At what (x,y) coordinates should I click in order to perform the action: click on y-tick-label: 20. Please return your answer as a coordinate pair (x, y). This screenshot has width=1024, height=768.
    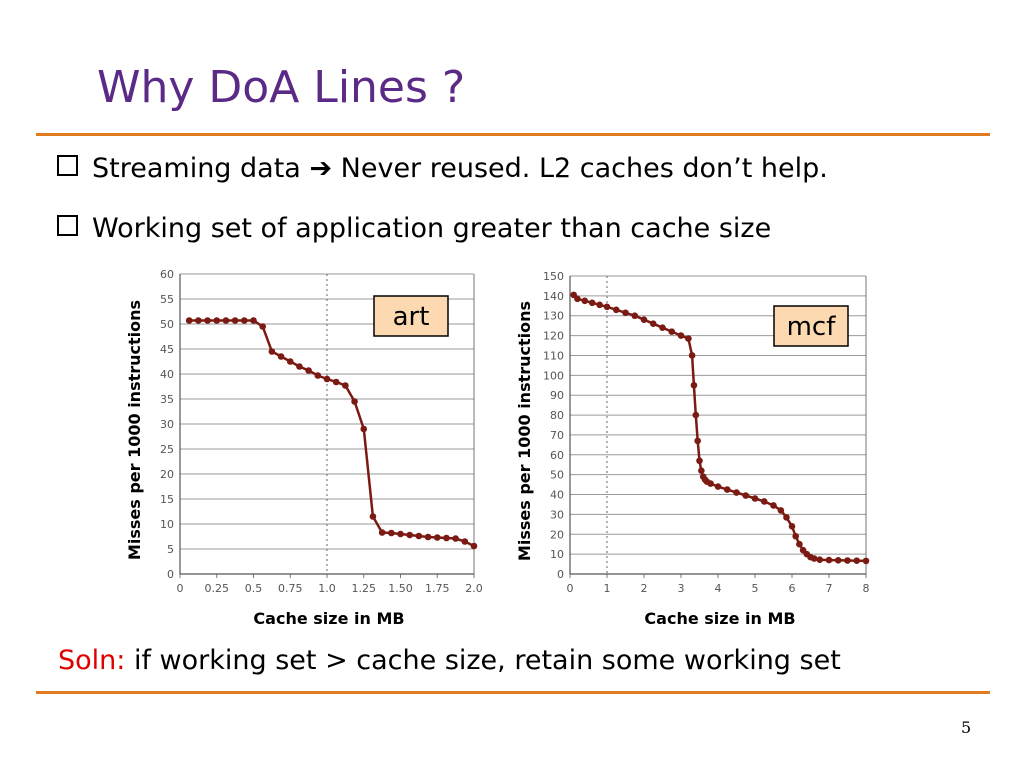
    Looking at the image, I should click on (167, 474).